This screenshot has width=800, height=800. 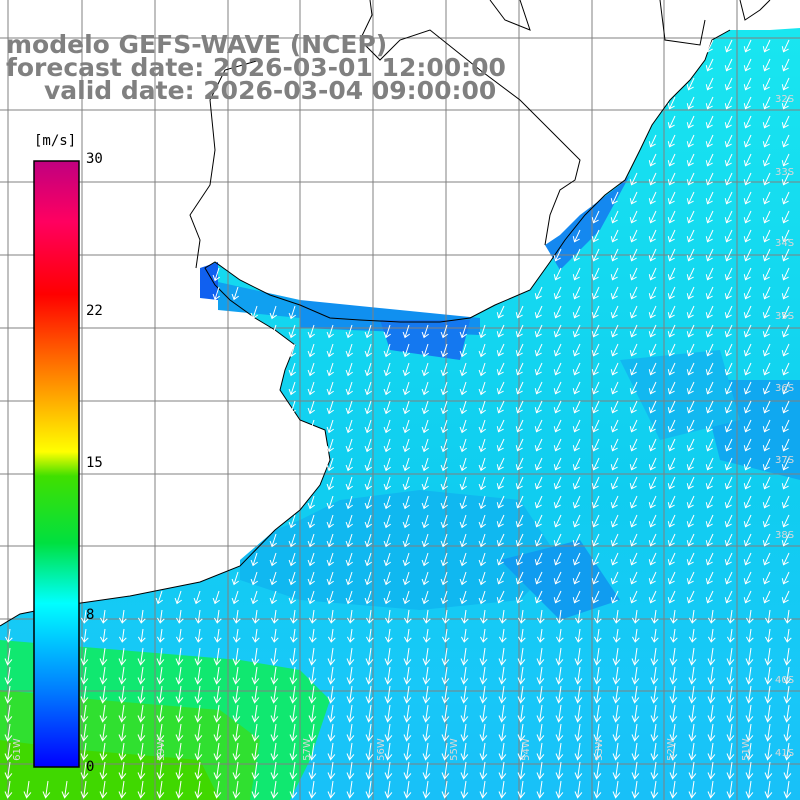 I want to click on lat-label: 33S, so click(x=785, y=172).